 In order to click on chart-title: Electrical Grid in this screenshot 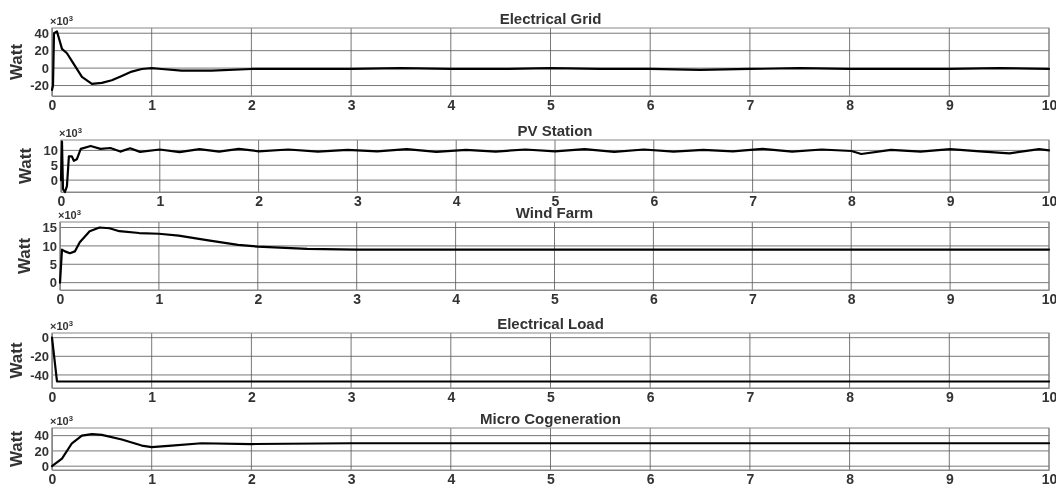, I will do `click(550, 18)`.